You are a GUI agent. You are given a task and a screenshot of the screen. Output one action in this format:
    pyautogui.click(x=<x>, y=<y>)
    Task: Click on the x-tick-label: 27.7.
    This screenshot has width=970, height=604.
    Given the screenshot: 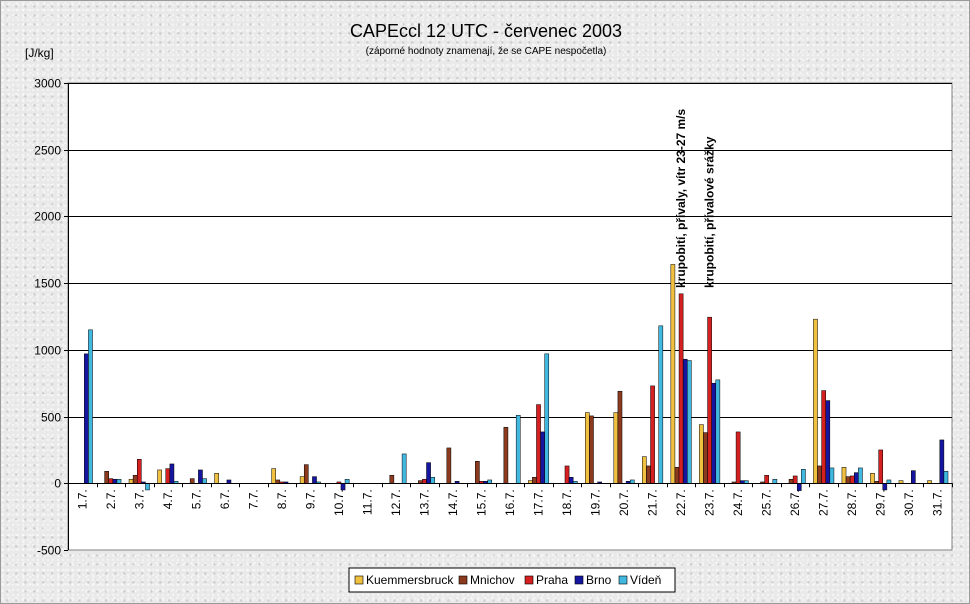 What is the action you would take?
    pyautogui.click(x=824, y=502)
    